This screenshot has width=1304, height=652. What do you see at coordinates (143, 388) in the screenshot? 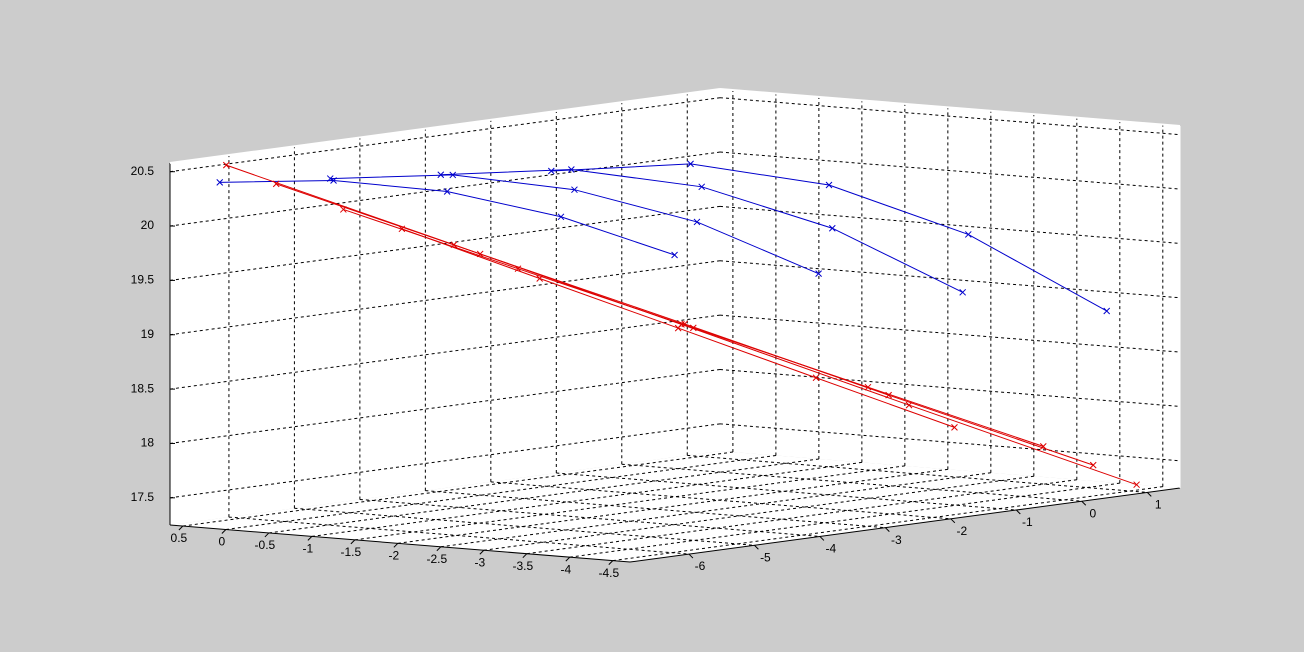
I see `z-tick-label: 18.5` at bounding box center [143, 388].